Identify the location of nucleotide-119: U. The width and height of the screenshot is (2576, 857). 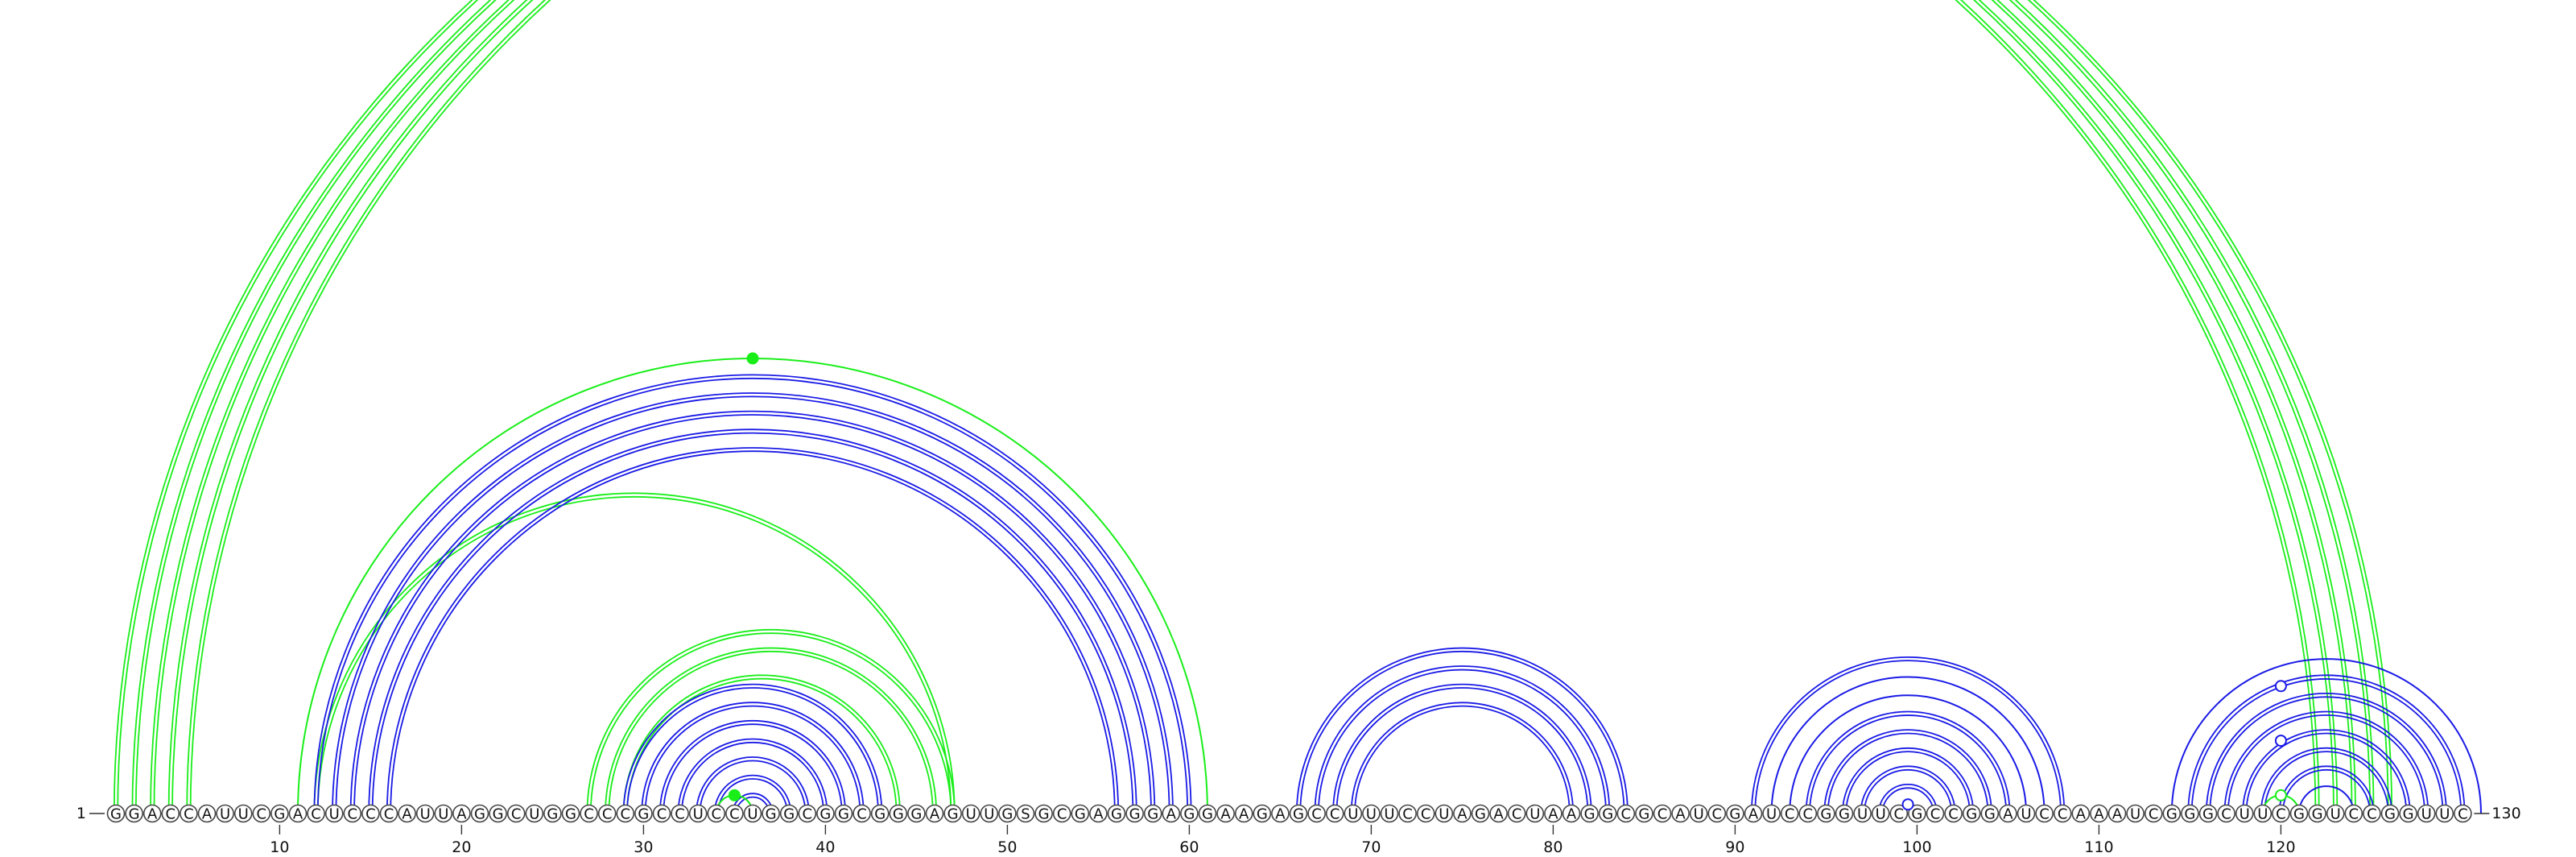
(2263, 813).